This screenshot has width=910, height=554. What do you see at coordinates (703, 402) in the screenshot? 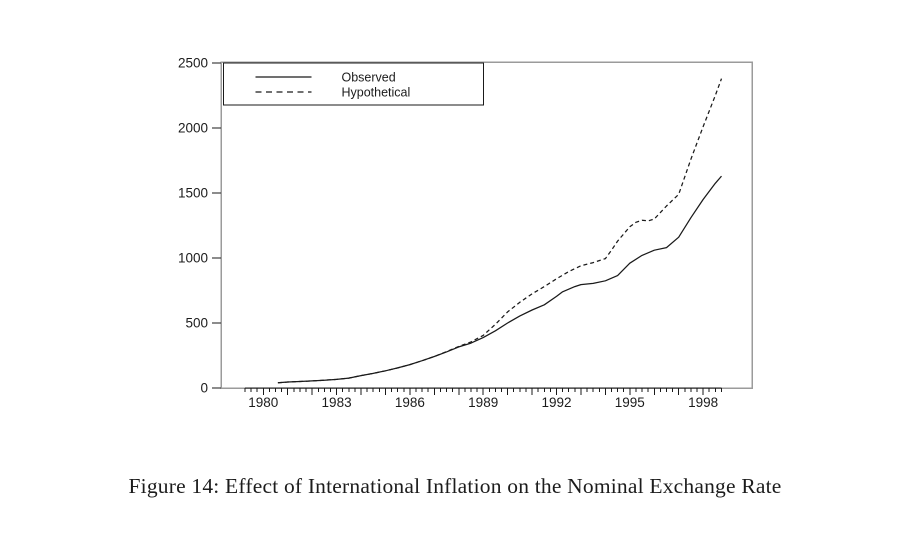
I see `x-tick-label: 1998` at bounding box center [703, 402].